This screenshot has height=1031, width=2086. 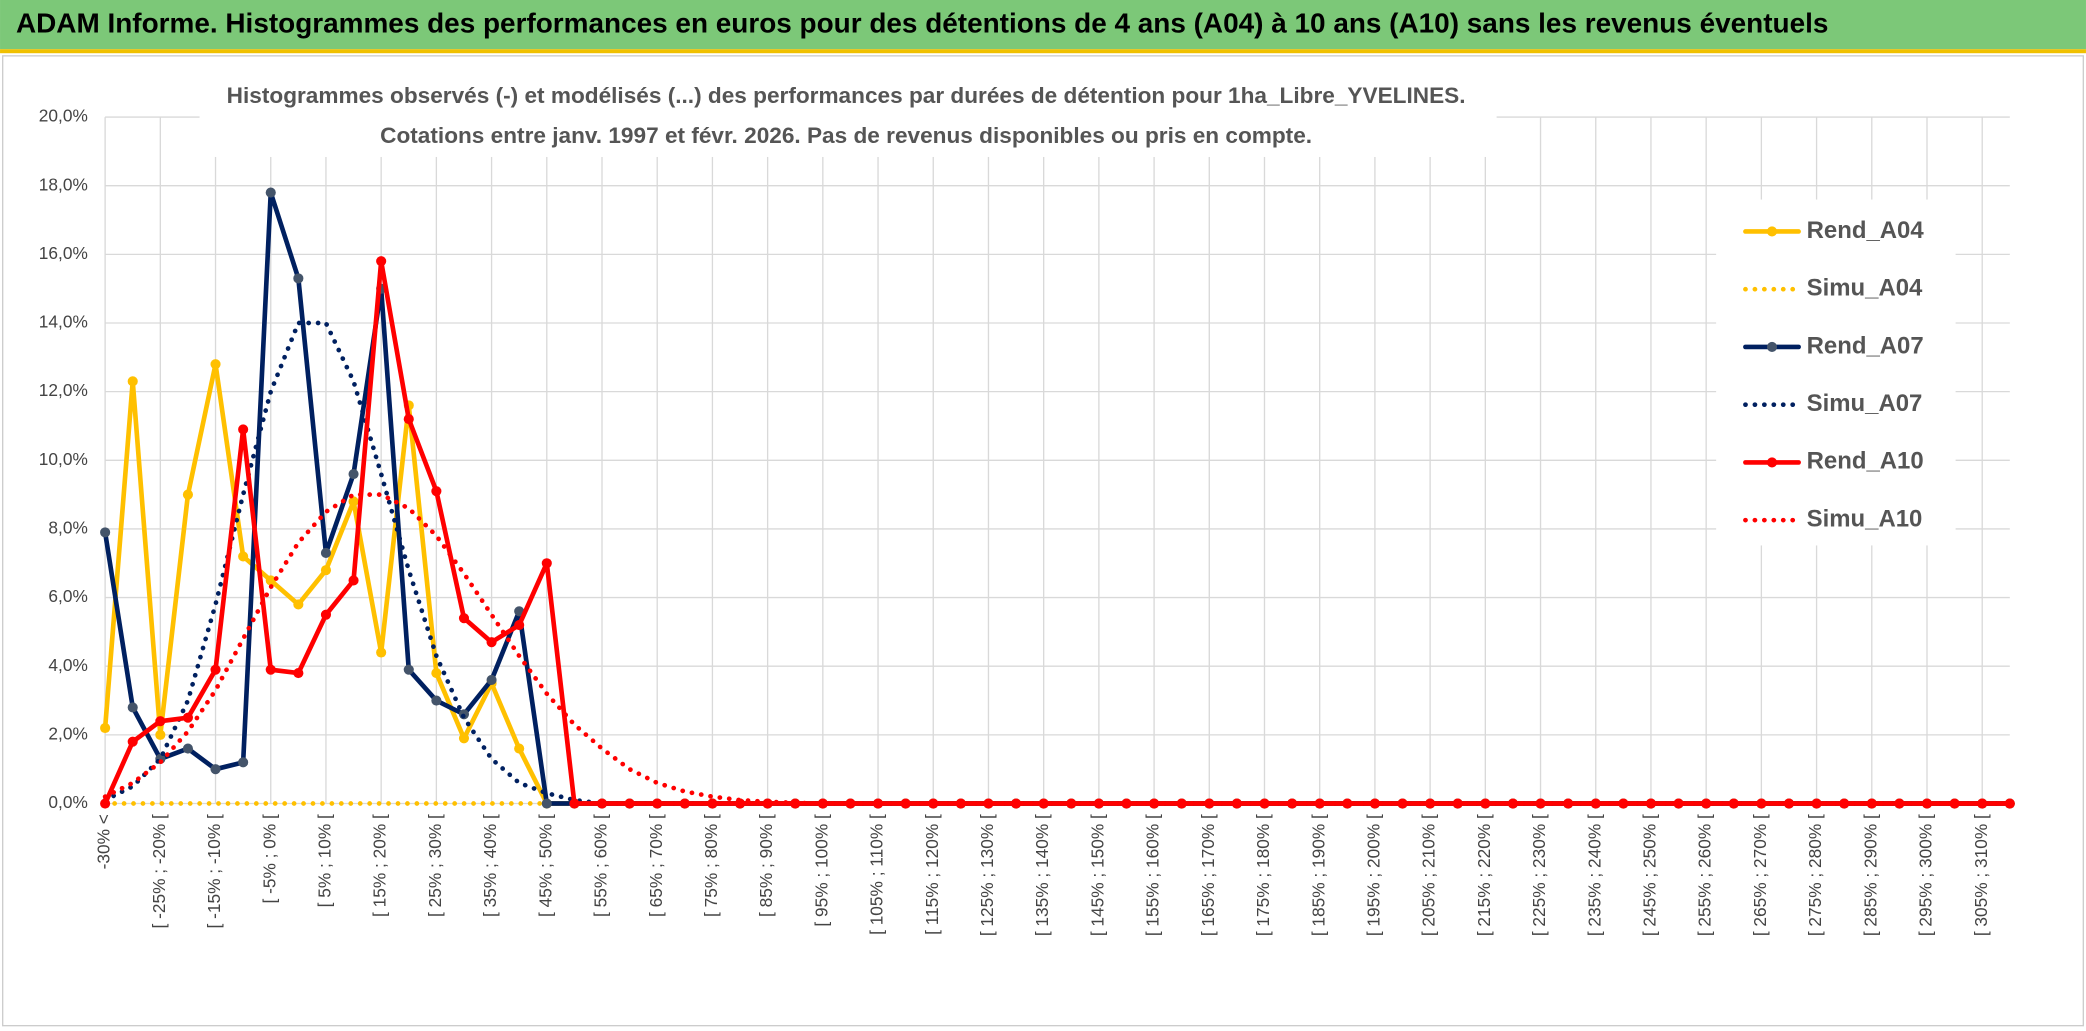 I want to click on x-tick-label: [ 285% ; 290% [, so click(x=1870, y=875).